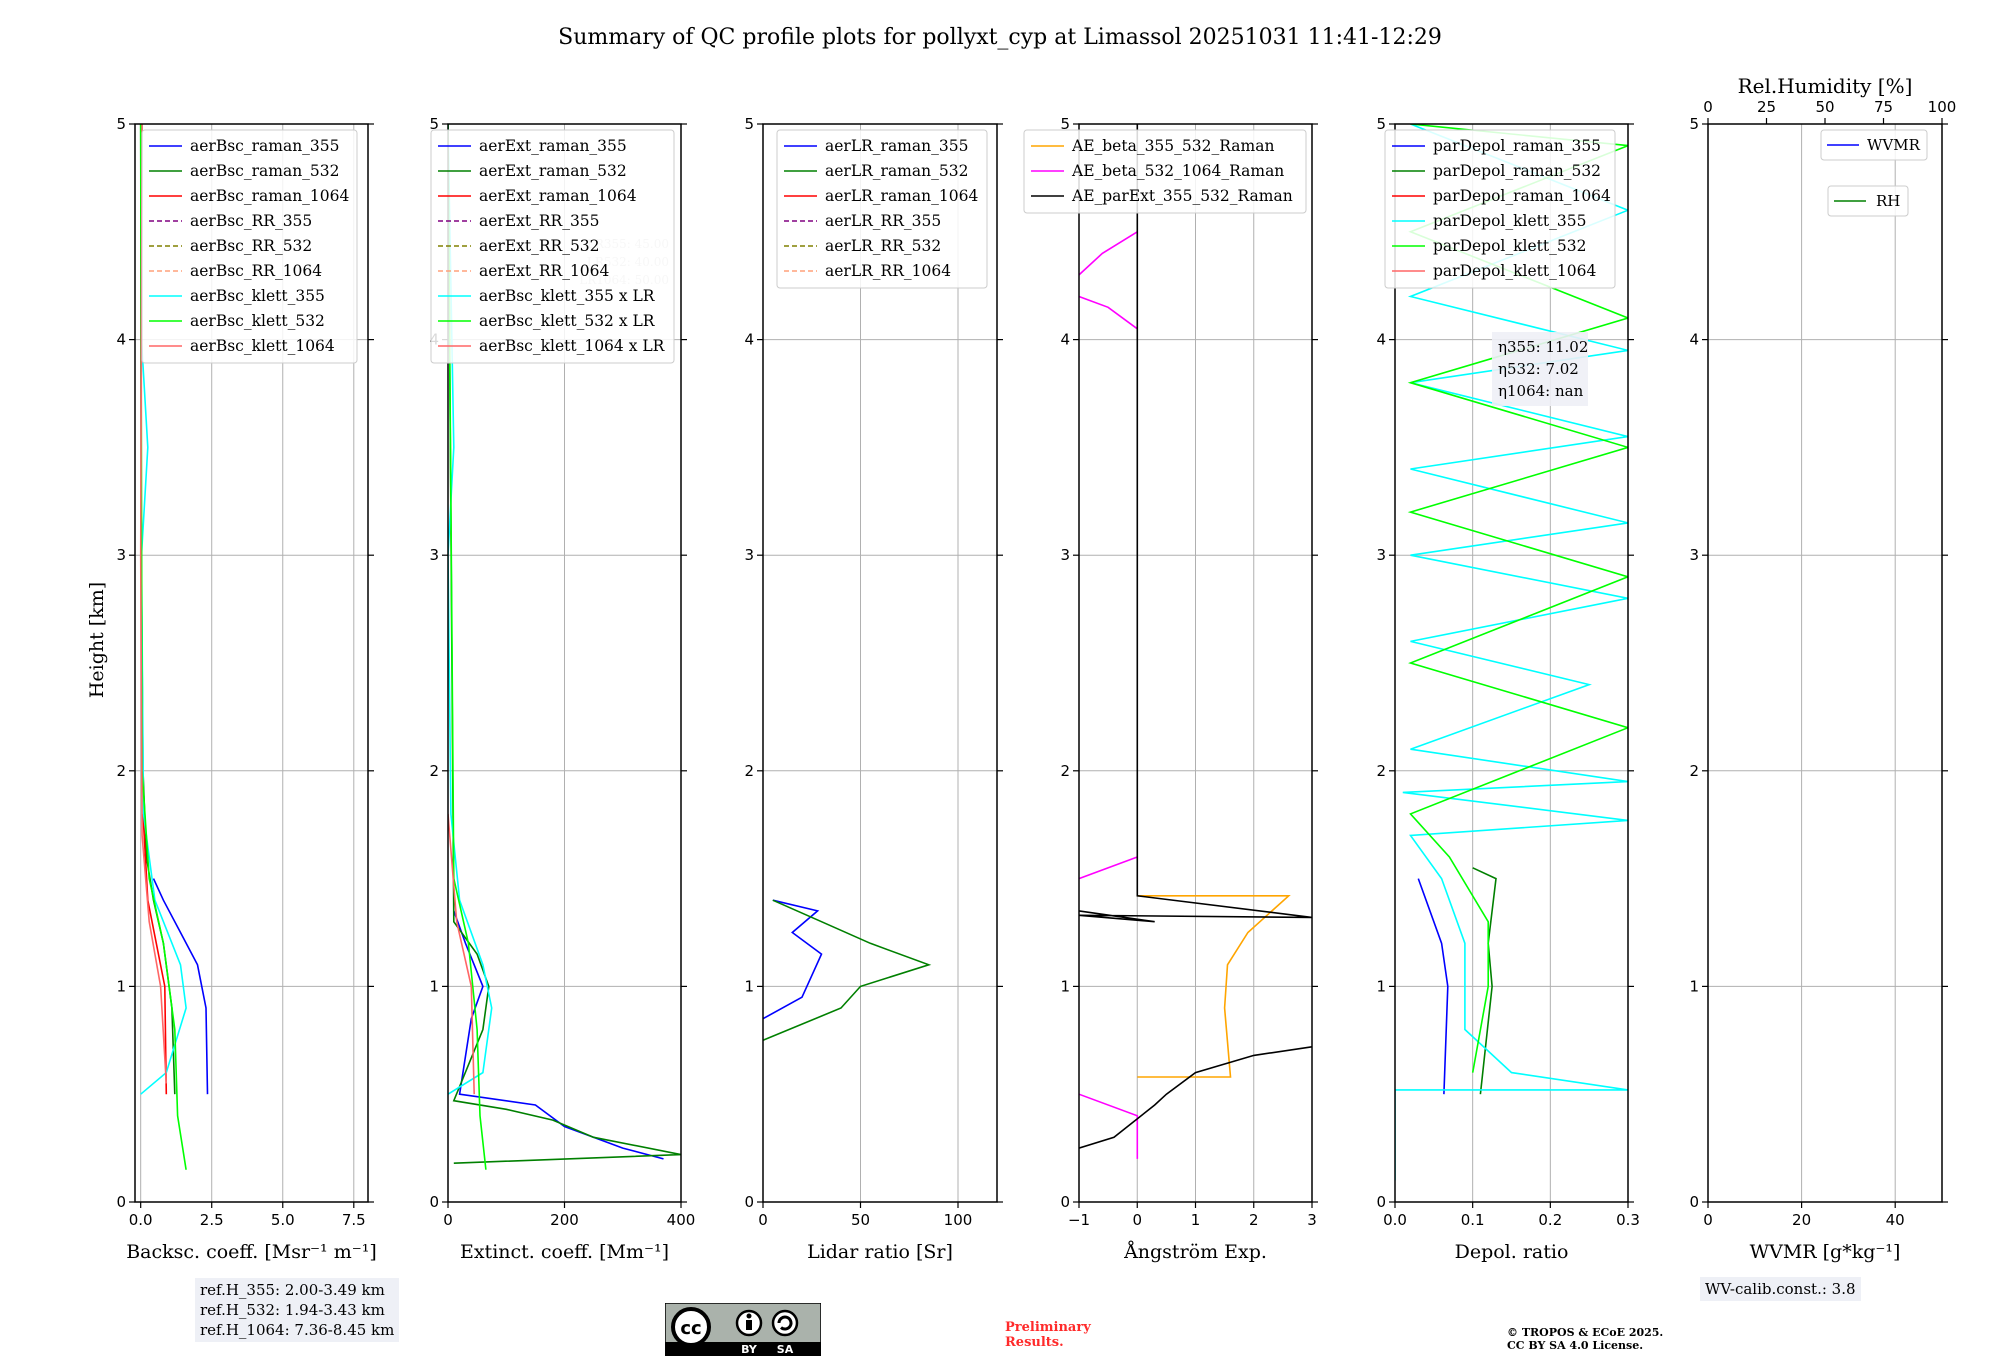 This screenshot has height=1360, width=2000. I want to click on series-line-AE_beta_532_1064_Raman_c, so click(1108, 312).